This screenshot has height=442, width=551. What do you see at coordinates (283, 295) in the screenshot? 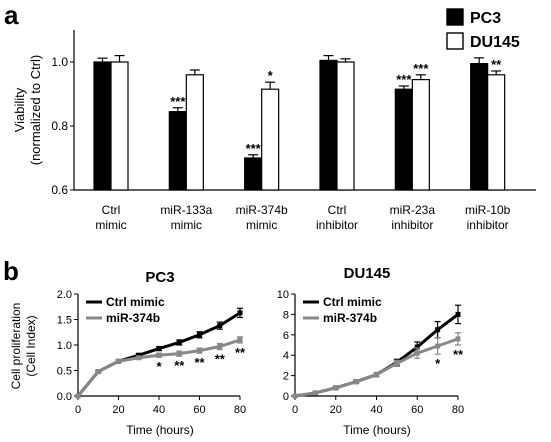
I see `du145-y-tick-label: 10` at bounding box center [283, 295].